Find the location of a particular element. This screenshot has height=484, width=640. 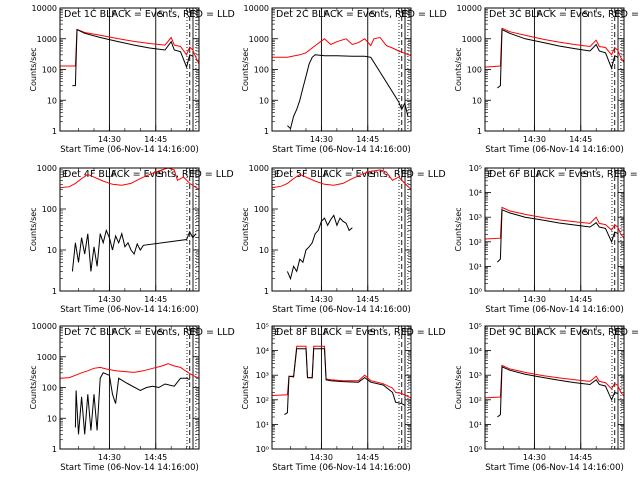

y-tick-label: 10⁵ is located at coordinates (262, 326).